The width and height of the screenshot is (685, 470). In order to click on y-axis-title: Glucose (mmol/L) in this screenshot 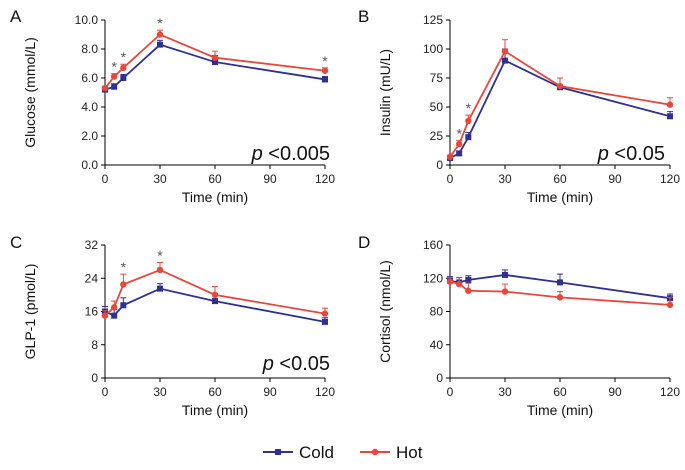, I will do `click(30, 92)`.